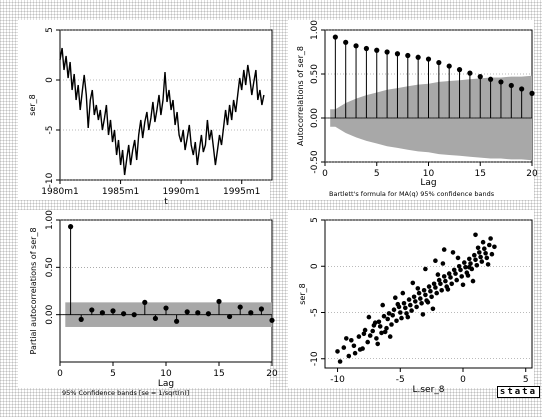 This screenshot has height=417, width=542. What do you see at coordinates (241, 192) in the screenshot?
I see `x-tick-label: 1995m1` at bounding box center [241, 192].